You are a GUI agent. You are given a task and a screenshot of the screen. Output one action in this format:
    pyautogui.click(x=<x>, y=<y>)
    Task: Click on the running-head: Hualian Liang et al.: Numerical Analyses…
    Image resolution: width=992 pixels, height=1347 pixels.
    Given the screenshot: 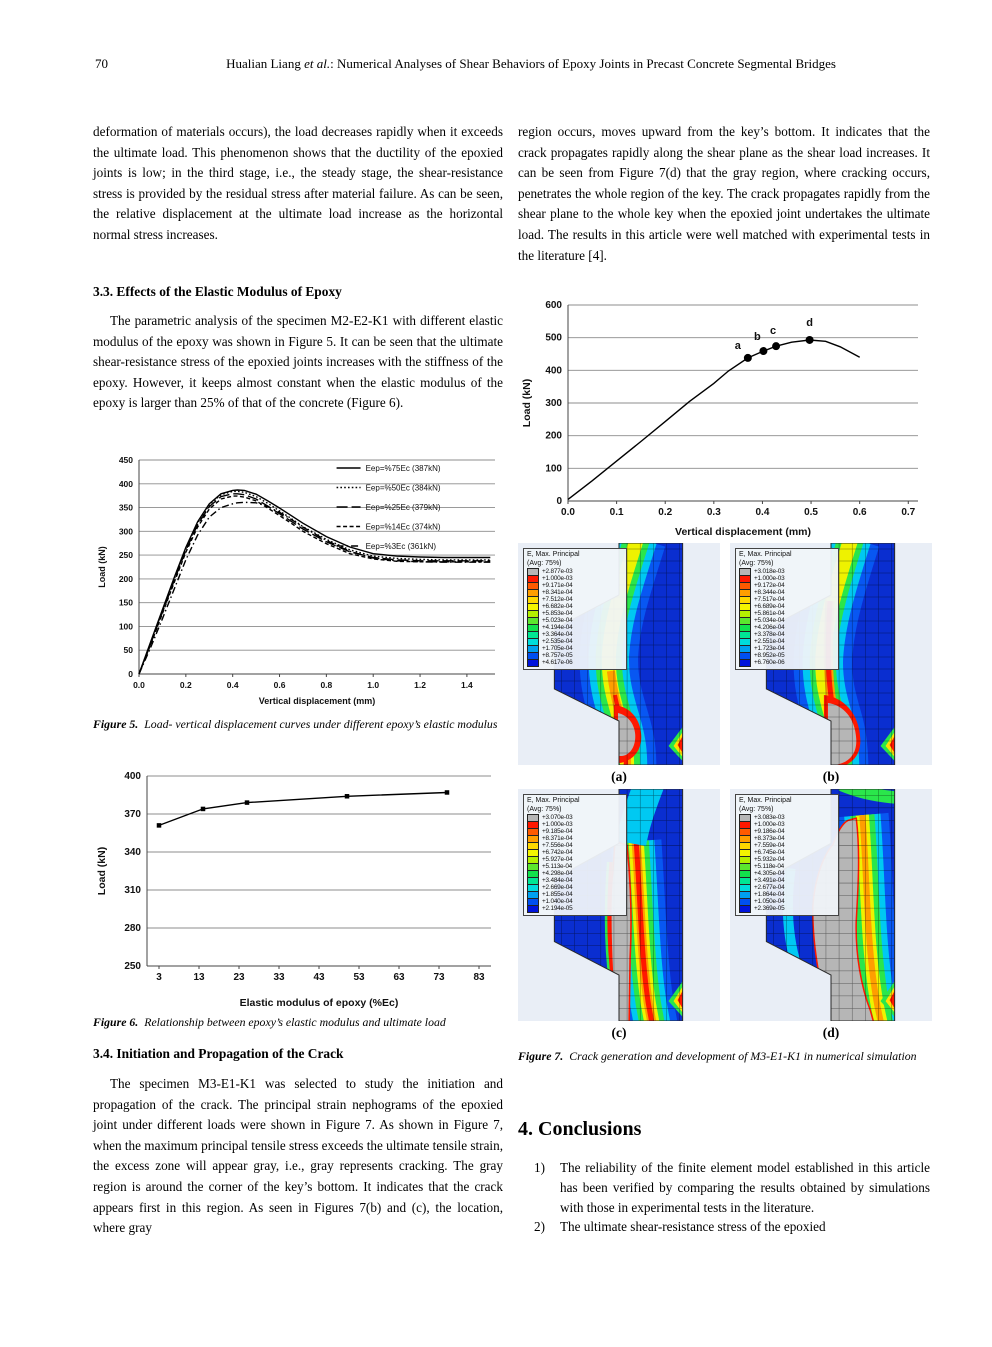 What is the action you would take?
    pyautogui.click(x=531, y=64)
    